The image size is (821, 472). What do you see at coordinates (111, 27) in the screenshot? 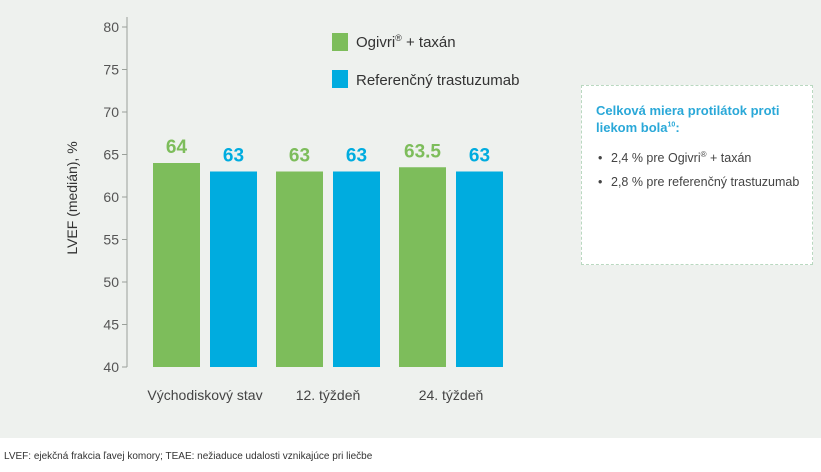
I see `y-tick-label: 80` at bounding box center [111, 27].